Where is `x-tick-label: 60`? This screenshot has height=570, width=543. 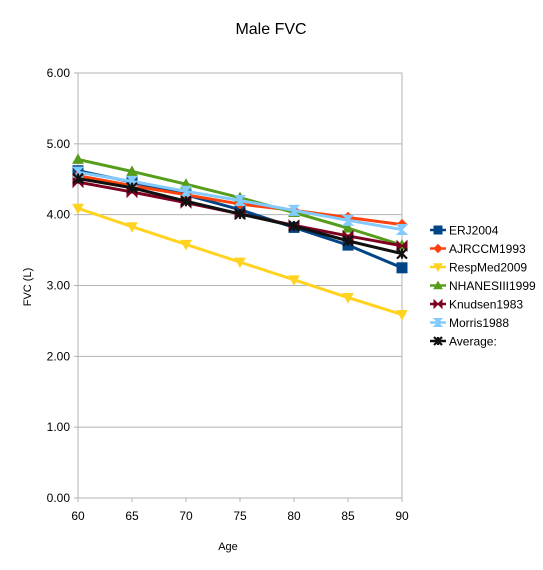
x-tick-label: 60 is located at coordinates (78, 516).